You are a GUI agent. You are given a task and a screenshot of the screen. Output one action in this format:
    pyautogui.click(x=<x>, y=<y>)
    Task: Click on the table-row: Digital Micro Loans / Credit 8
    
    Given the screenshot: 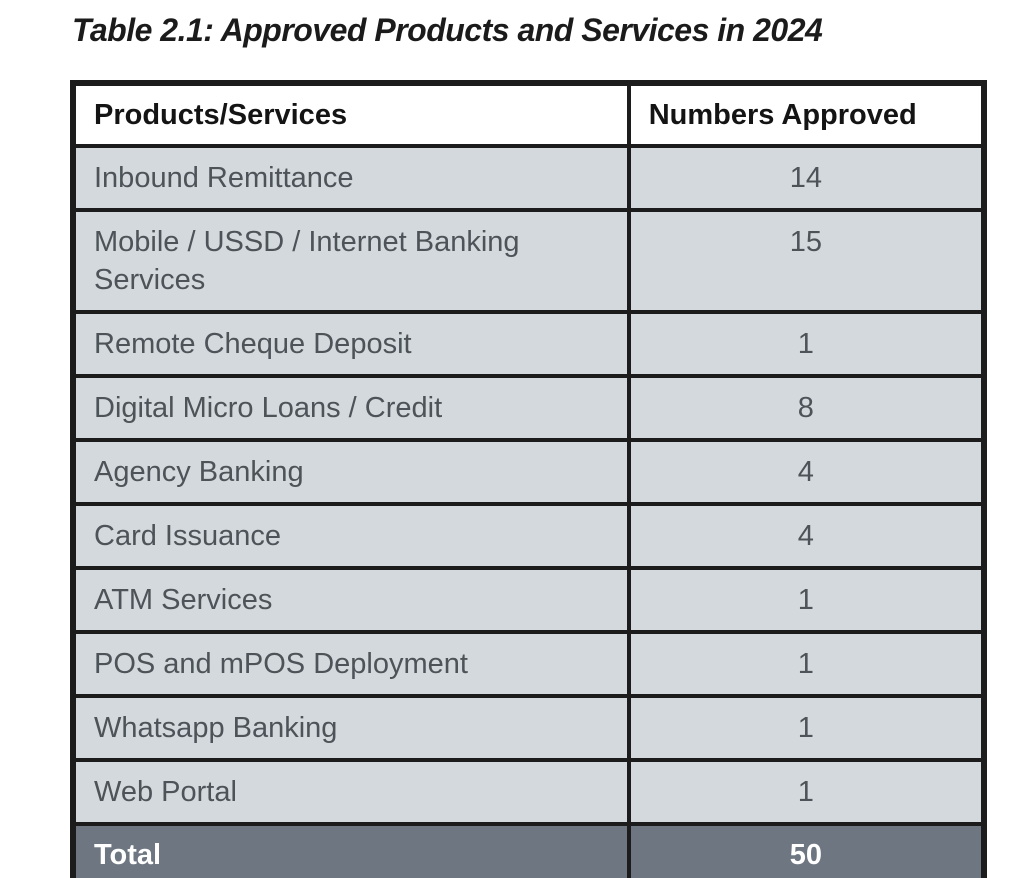 What is the action you would take?
    pyautogui.click(x=529, y=408)
    